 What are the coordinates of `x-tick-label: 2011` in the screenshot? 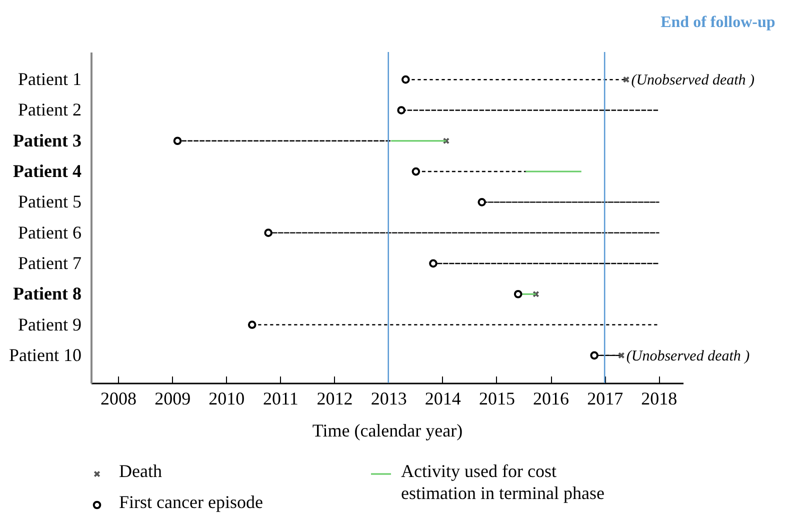 It's located at (280, 398).